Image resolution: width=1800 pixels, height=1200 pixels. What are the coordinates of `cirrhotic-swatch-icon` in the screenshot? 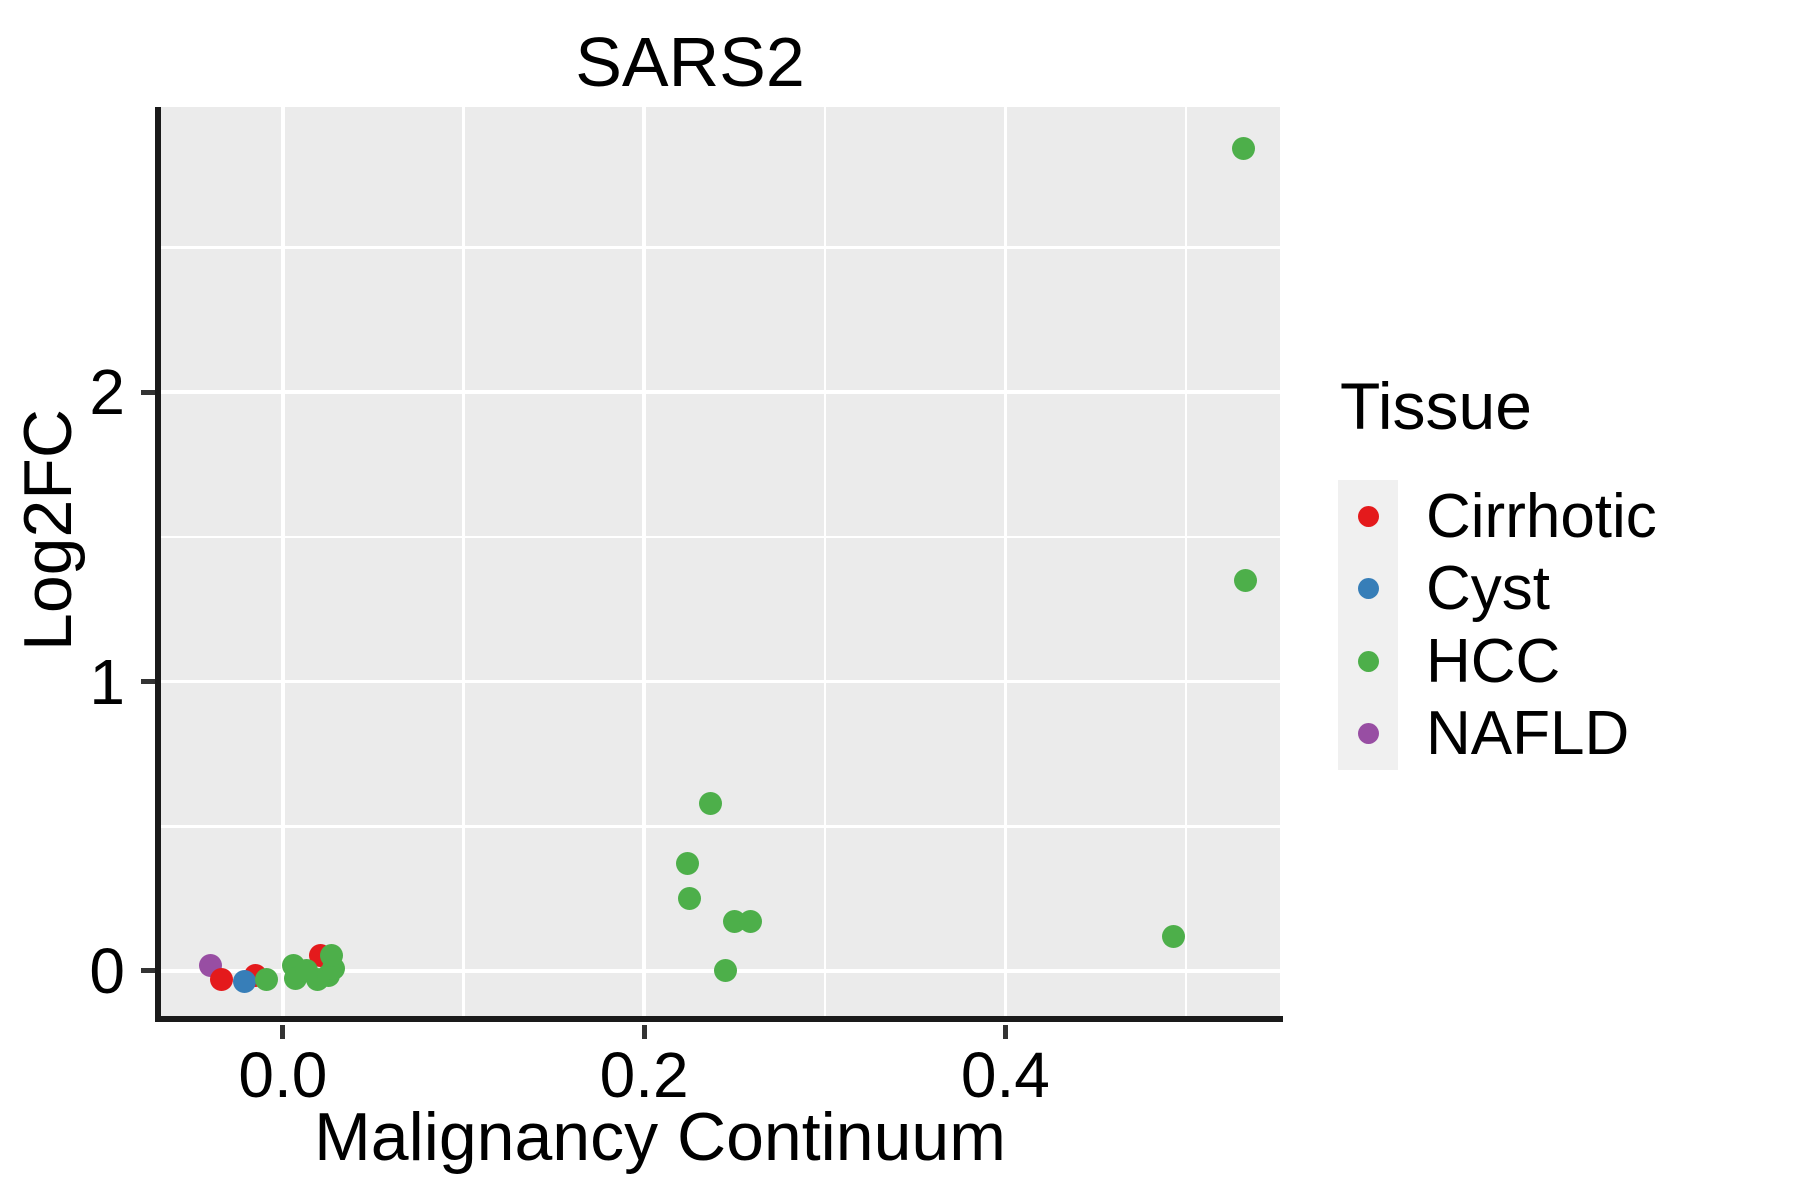 It's located at (1368, 516).